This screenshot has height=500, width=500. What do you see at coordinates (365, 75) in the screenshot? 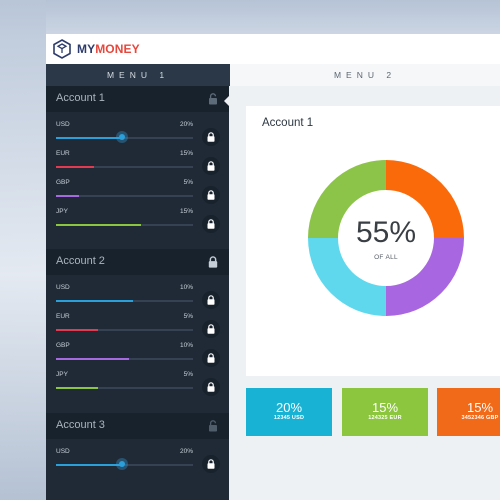
I see `tab-menu-2: MENU 2` at bounding box center [365, 75].